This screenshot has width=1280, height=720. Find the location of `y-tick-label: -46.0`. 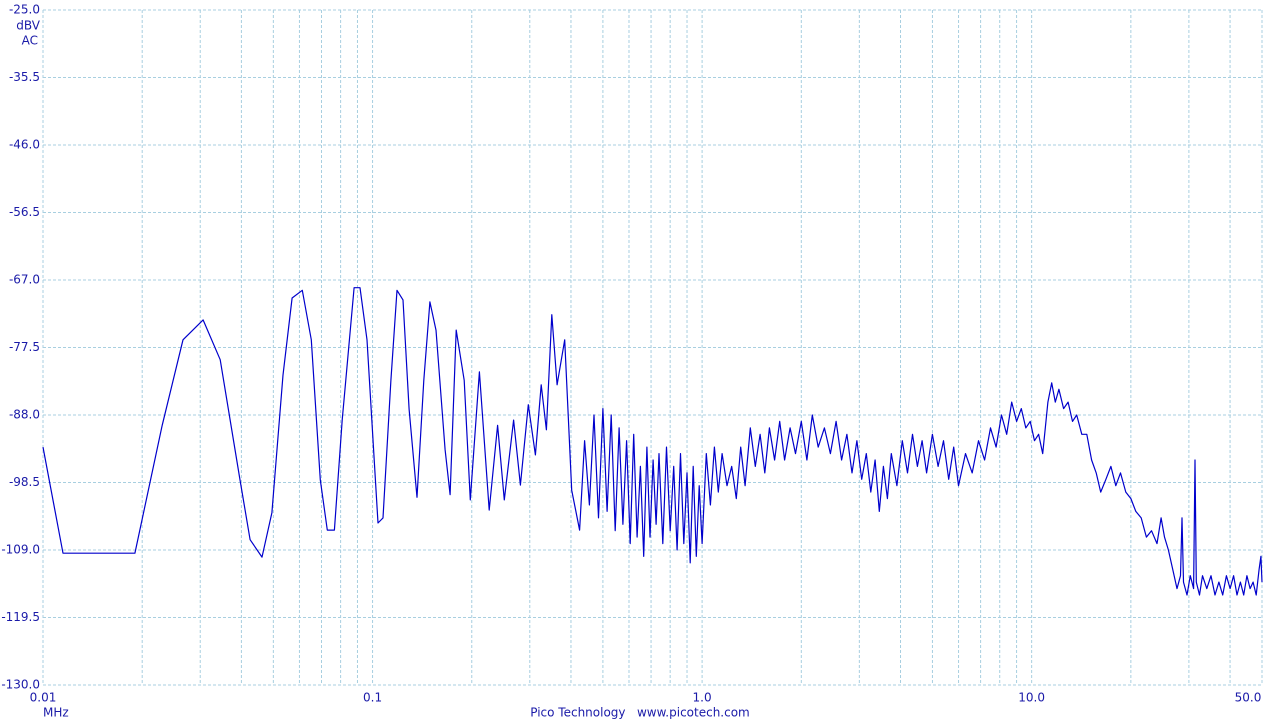

y-tick-label: -46.0 is located at coordinates (24, 145).